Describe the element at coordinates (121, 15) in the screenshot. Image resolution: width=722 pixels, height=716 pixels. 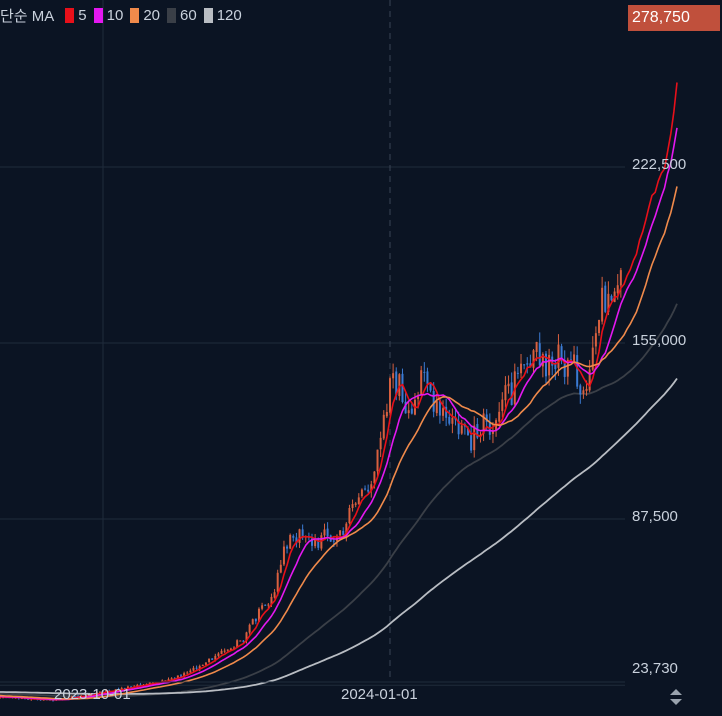
I see `ma-legend: 단순 MA 5 10 20 60 120` at that location.